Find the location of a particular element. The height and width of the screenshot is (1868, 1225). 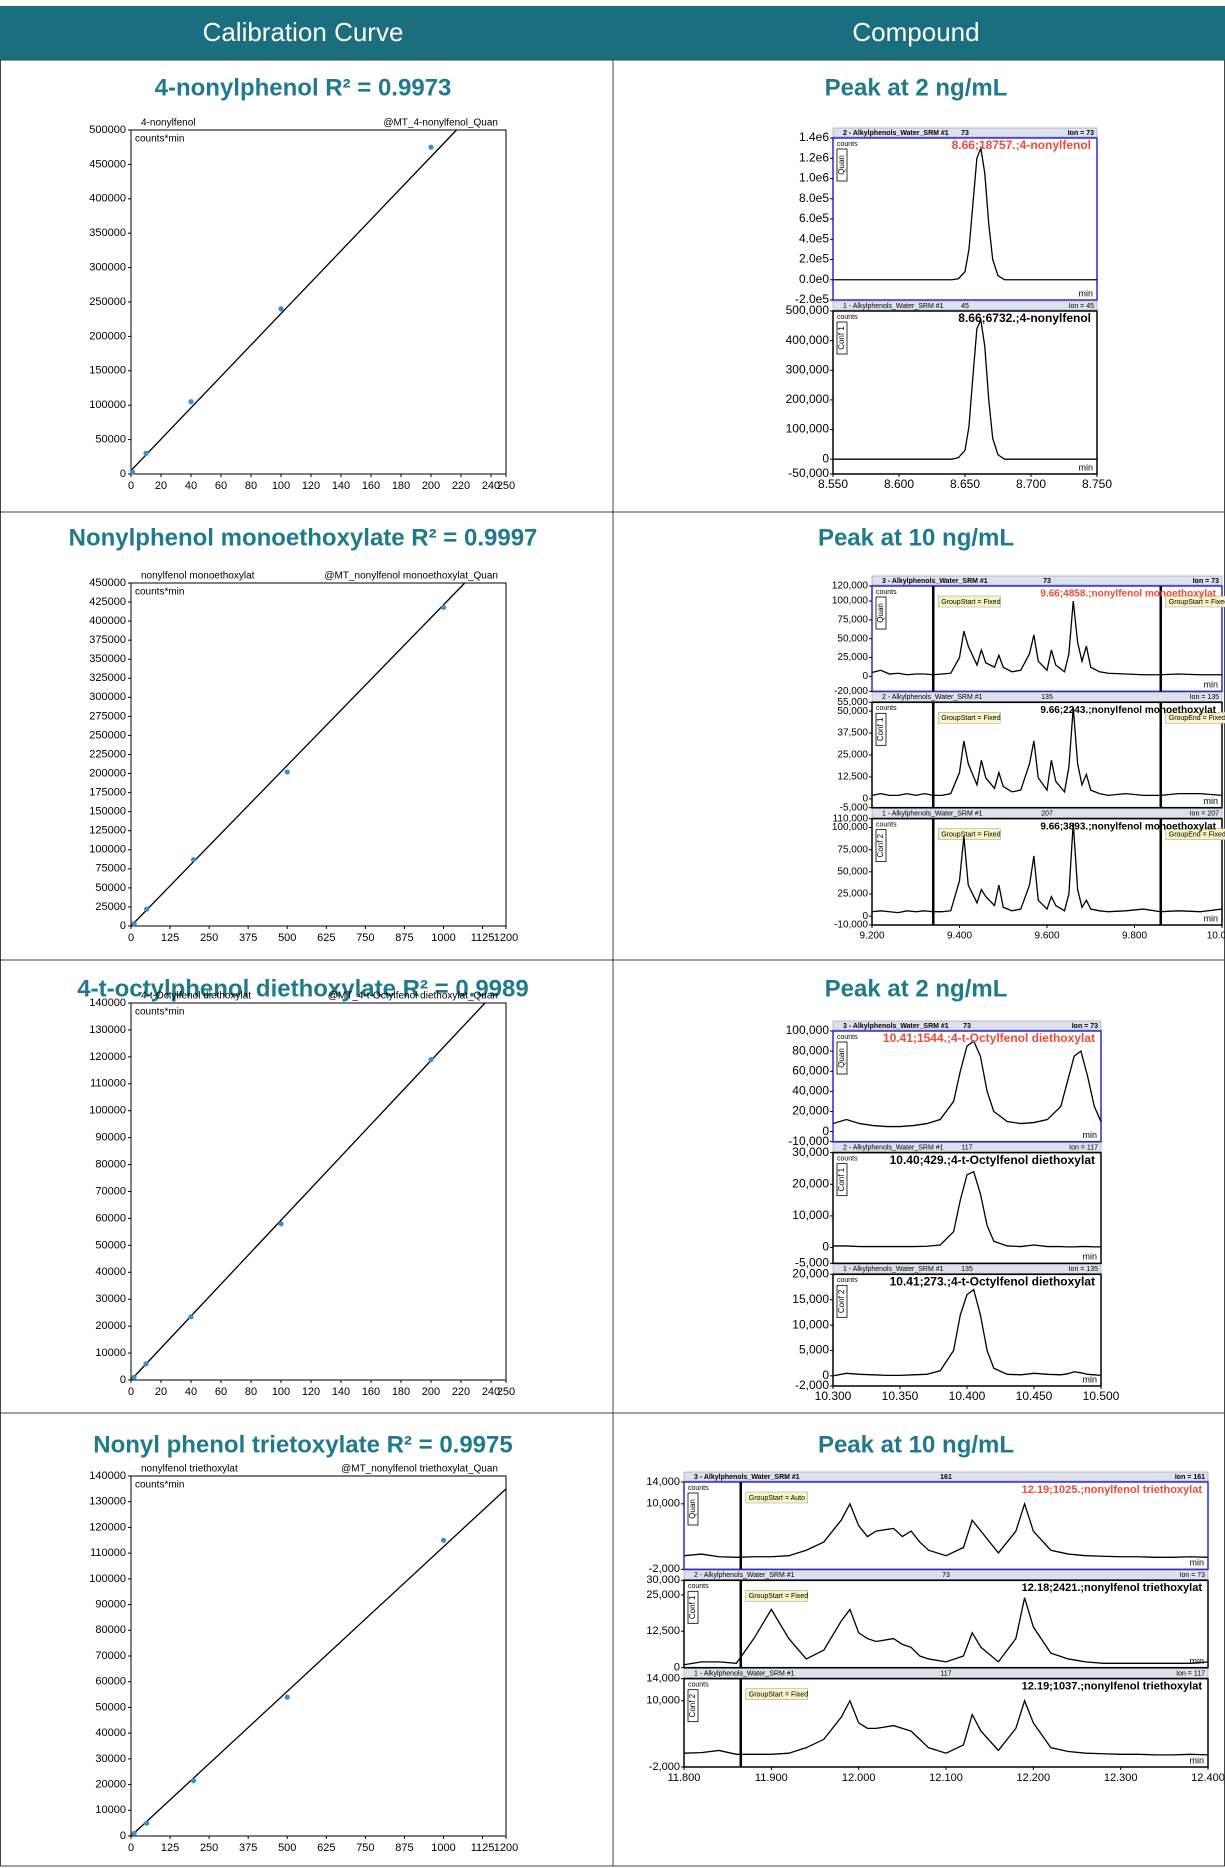

chart-subtitle: @MT_4-t-Octylfenol diethoxylat_Quan is located at coordinates (413, 996).